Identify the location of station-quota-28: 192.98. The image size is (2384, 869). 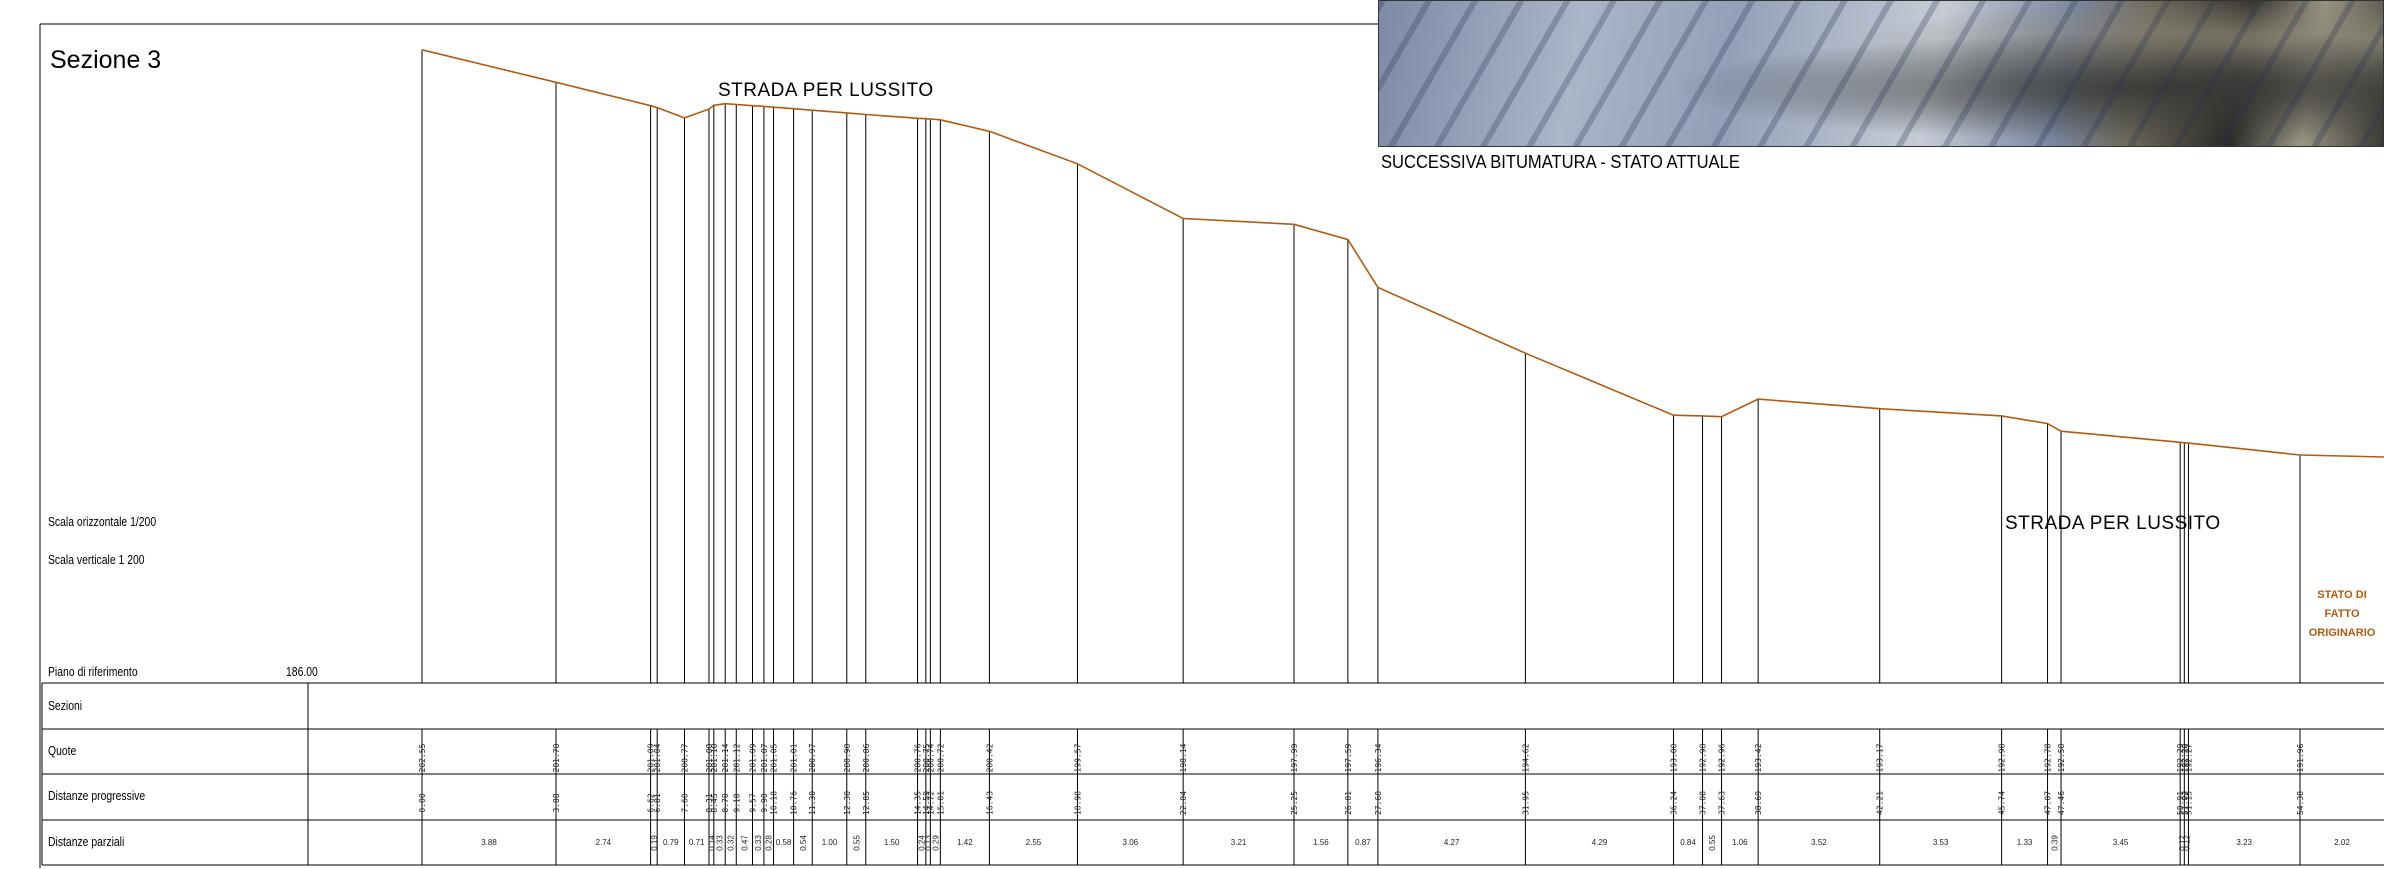
(1703, 757).